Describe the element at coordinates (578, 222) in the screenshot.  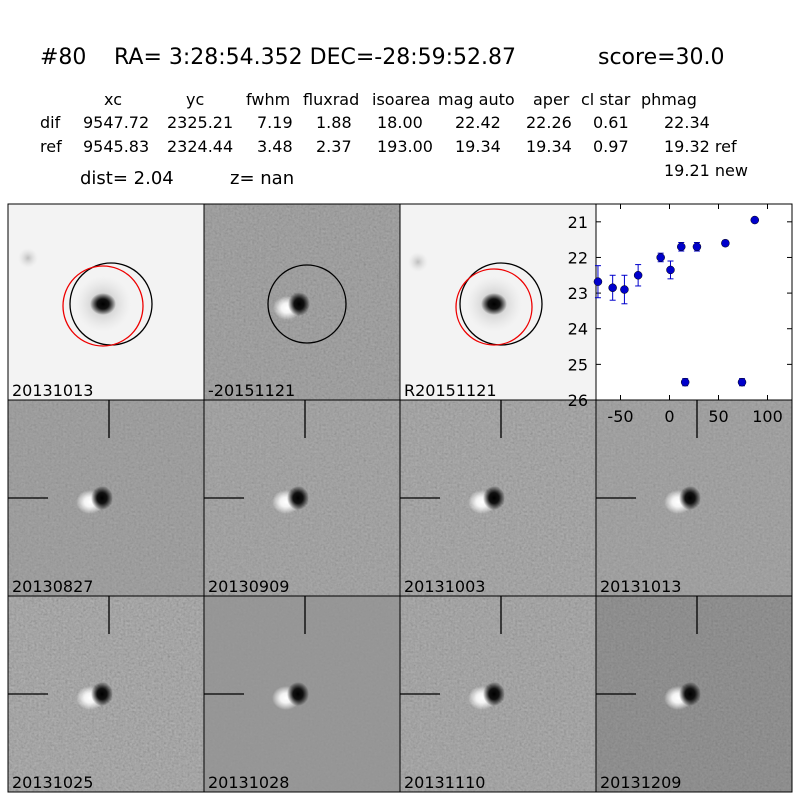
I see `y-tick-label: 21` at that location.